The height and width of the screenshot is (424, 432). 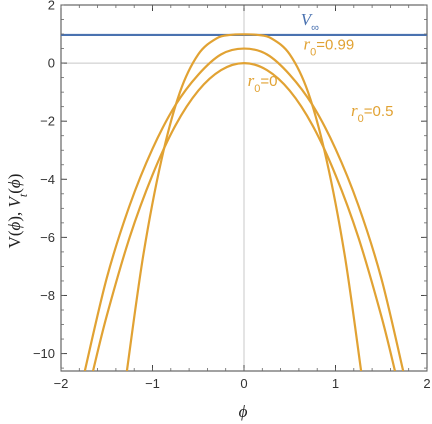 I want to click on y-axis-label-part: (, so click(x=14, y=191).